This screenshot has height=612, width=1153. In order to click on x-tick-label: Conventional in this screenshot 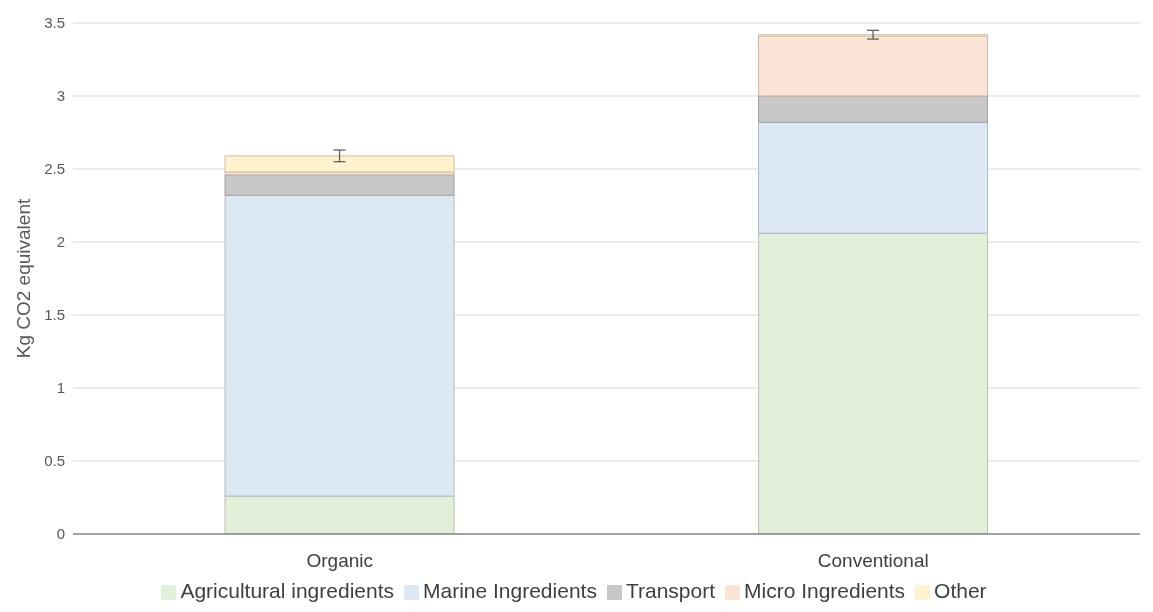, I will do `click(873, 561)`.